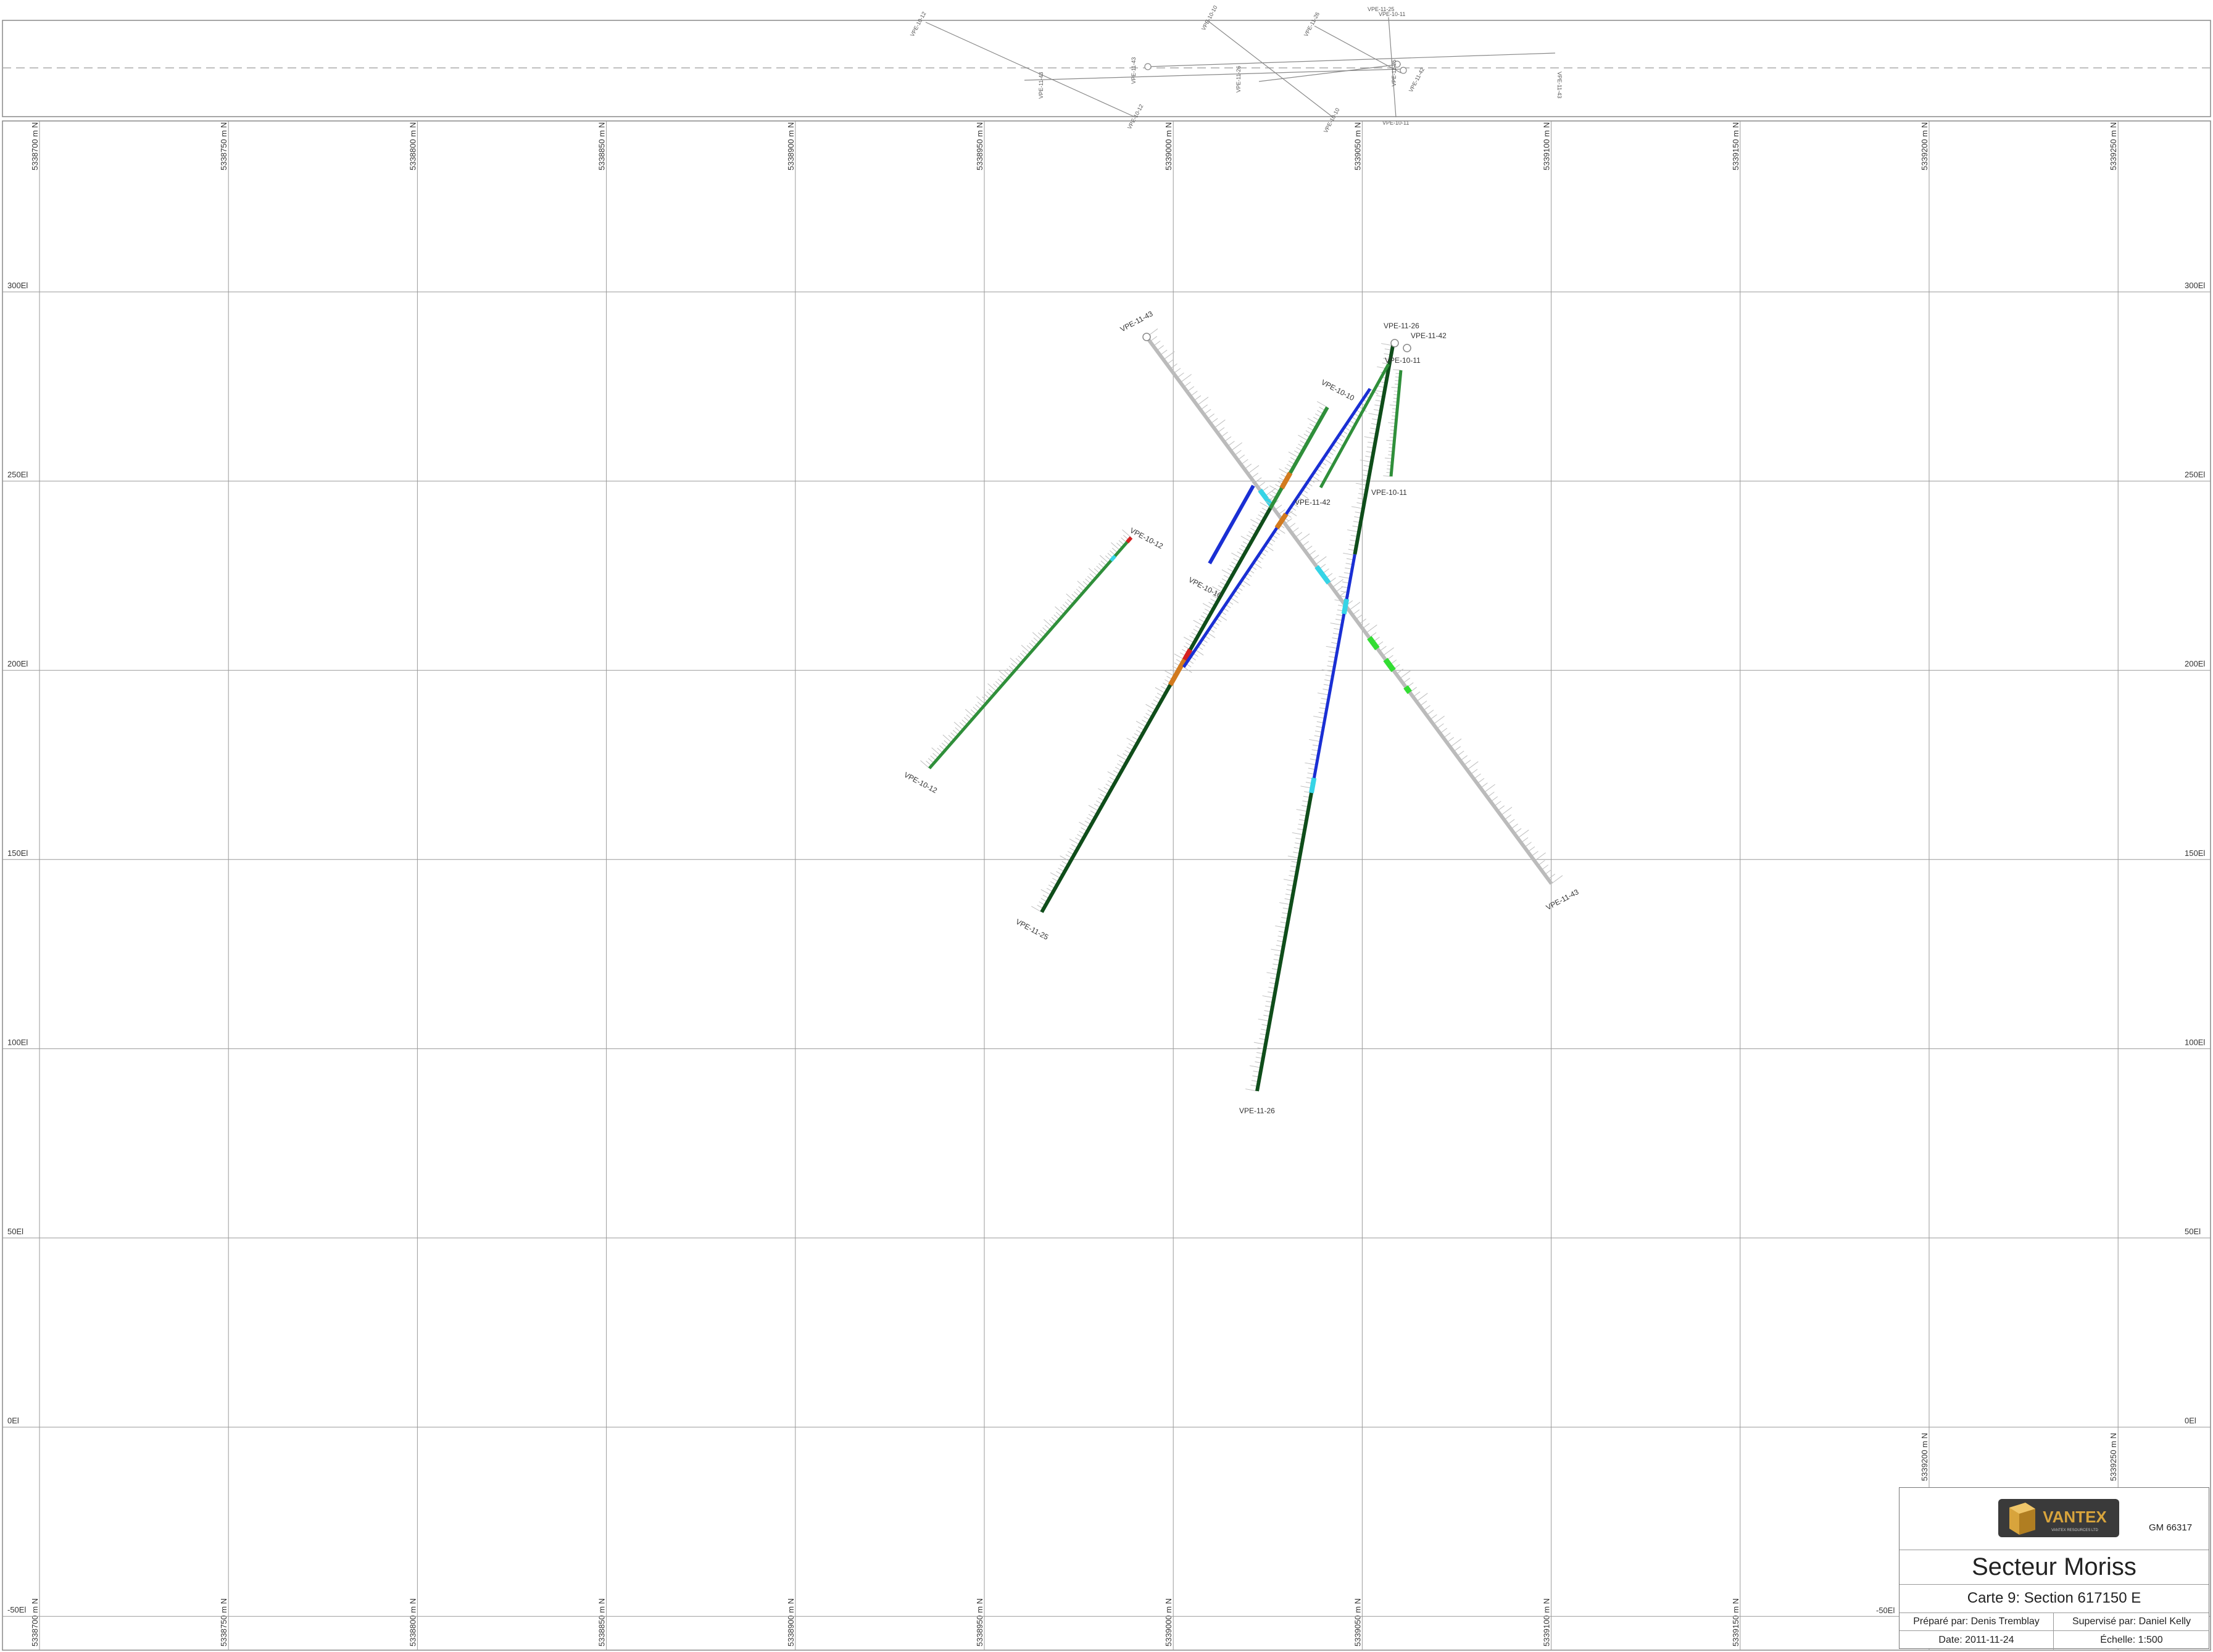 The width and height of the screenshot is (2213, 1652). What do you see at coordinates (2075, 1517) in the screenshot?
I see `logo-wordmark: VANTEX` at bounding box center [2075, 1517].